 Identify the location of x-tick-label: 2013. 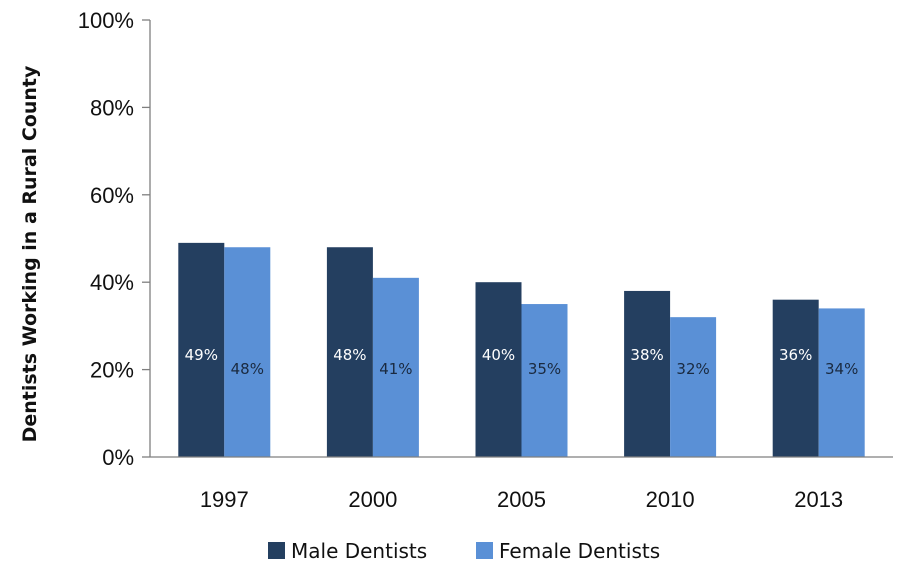
(818, 499).